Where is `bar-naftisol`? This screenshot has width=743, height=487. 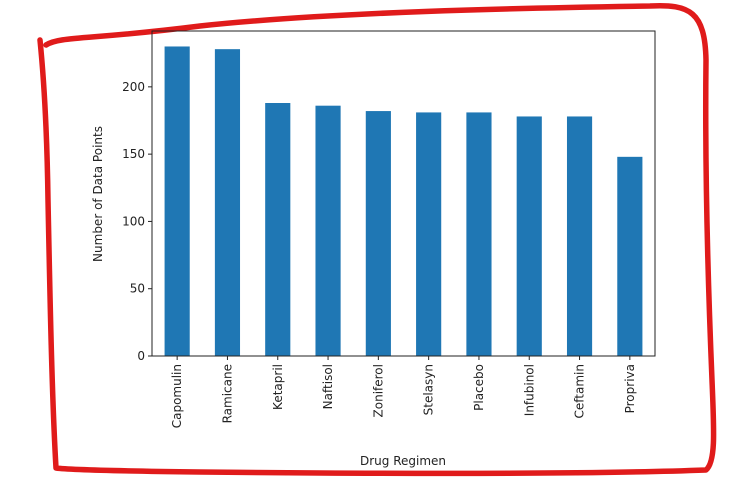
bar-naftisol is located at coordinates (328, 230).